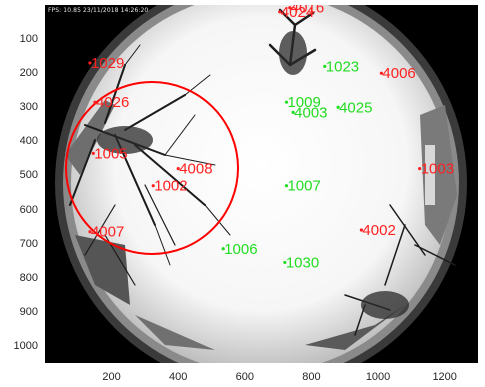 The width and height of the screenshot is (485, 387). Describe the element at coordinates (28, 311) in the screenshot. I see `y-tick-label: 900` at that location.